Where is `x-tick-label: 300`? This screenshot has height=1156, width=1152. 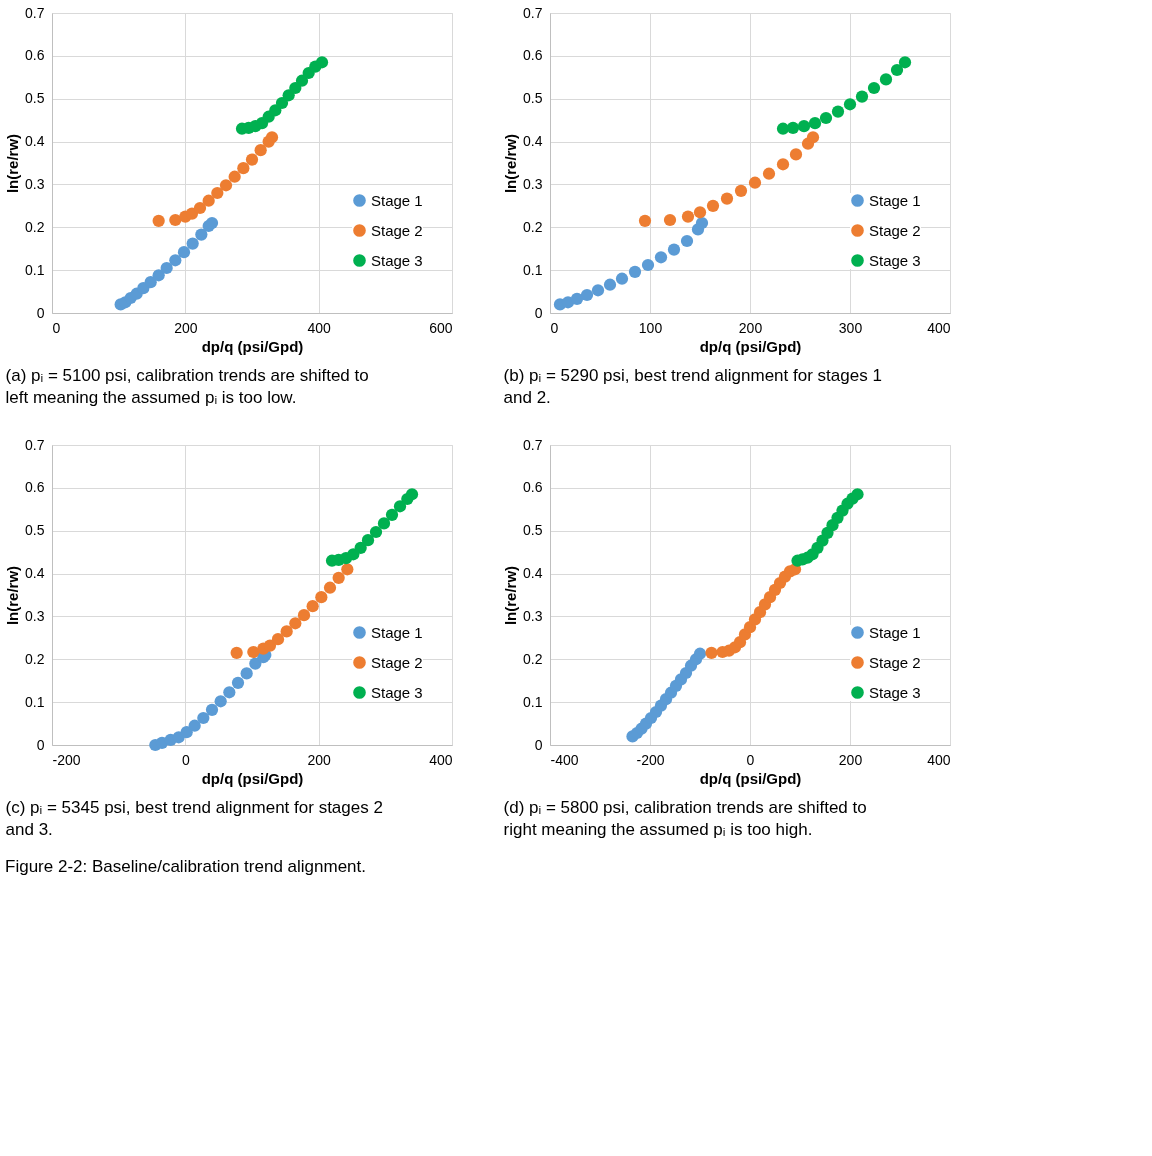
x-tick-label: 300 is located at coordinates (850, 327).